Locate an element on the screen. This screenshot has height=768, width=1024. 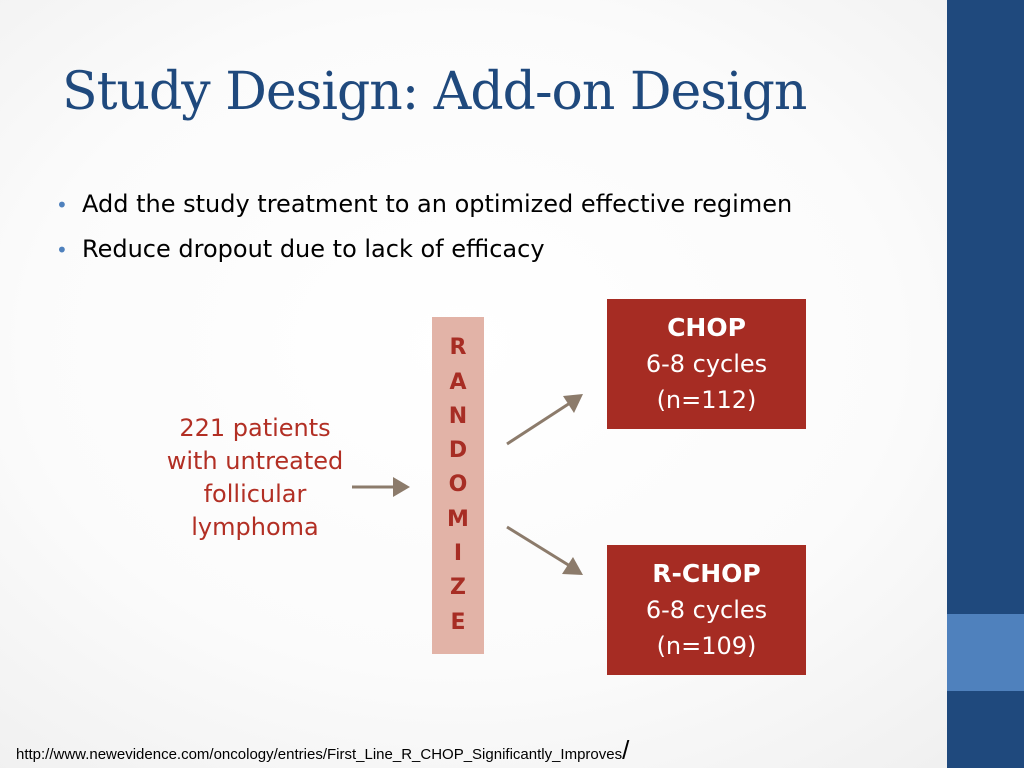
arm-name: CHOP is located at coordinates (706, 327).